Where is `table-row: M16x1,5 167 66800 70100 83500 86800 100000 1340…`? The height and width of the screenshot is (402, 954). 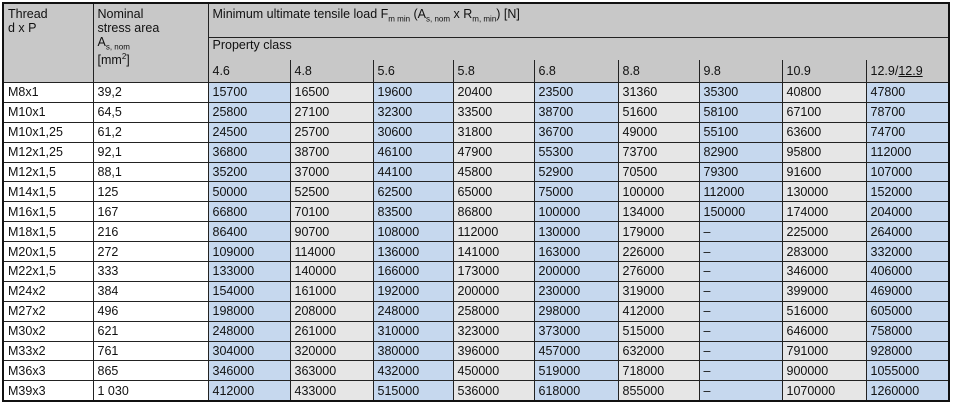 table-row: M16x1,5 167 66800 70100 83500 86800 100000 1340… is located at coordinates (476, 212).